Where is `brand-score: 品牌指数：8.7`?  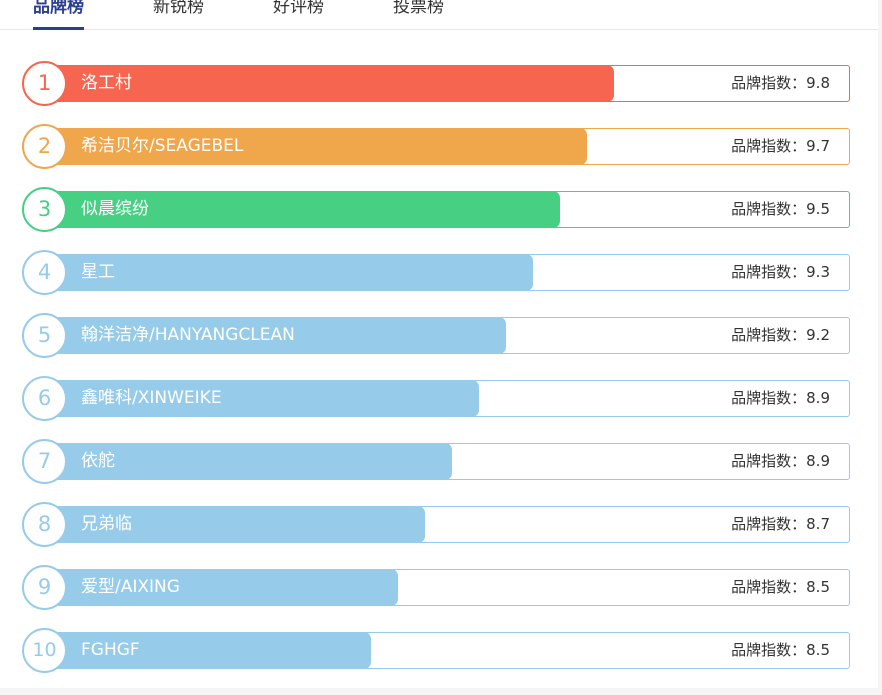 brand-score: 品牌指数：8.7 is located at coordinates (780, 524).